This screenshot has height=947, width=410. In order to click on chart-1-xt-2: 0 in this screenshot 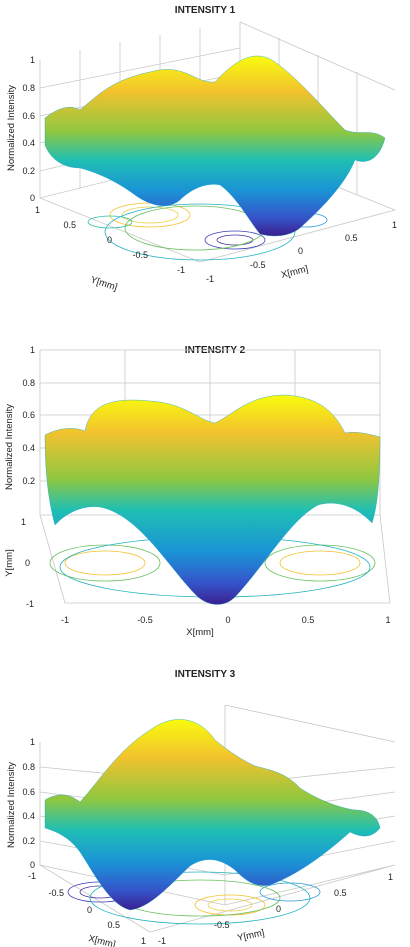, I will do `click(300, 251)`.